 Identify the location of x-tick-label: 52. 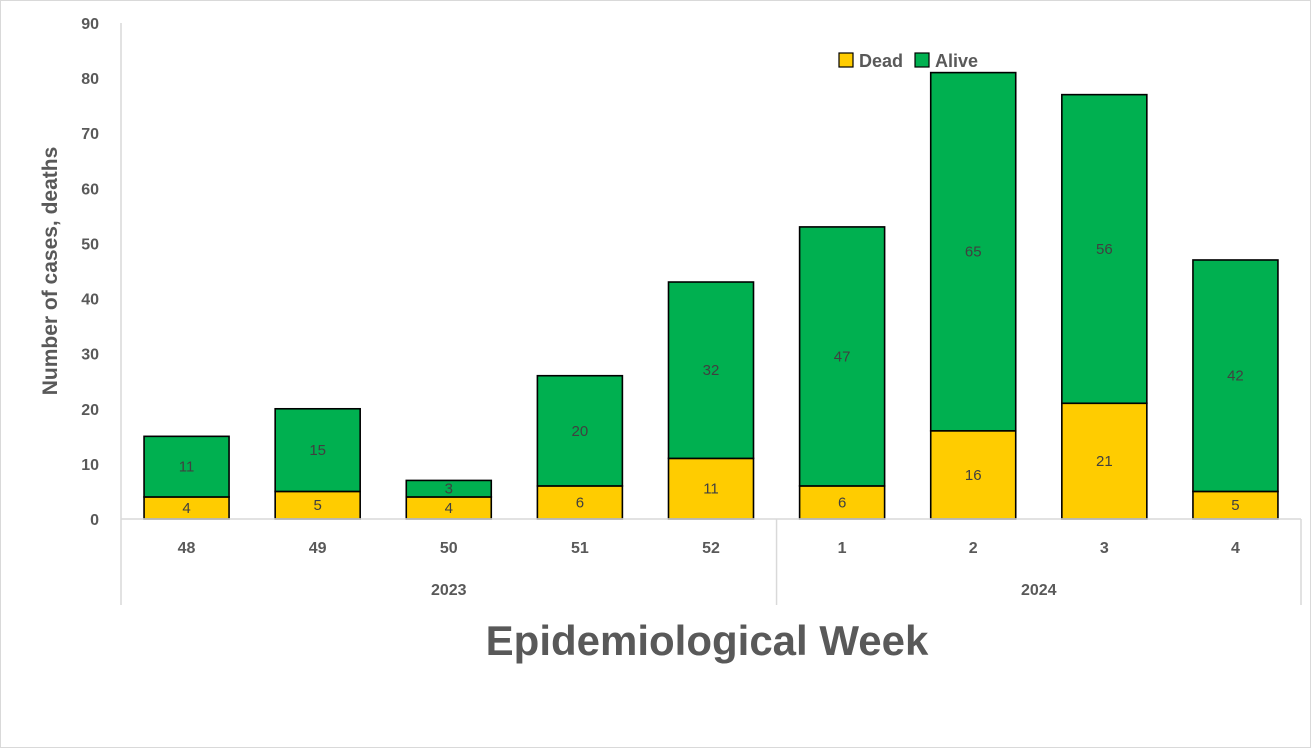
(711, 548).